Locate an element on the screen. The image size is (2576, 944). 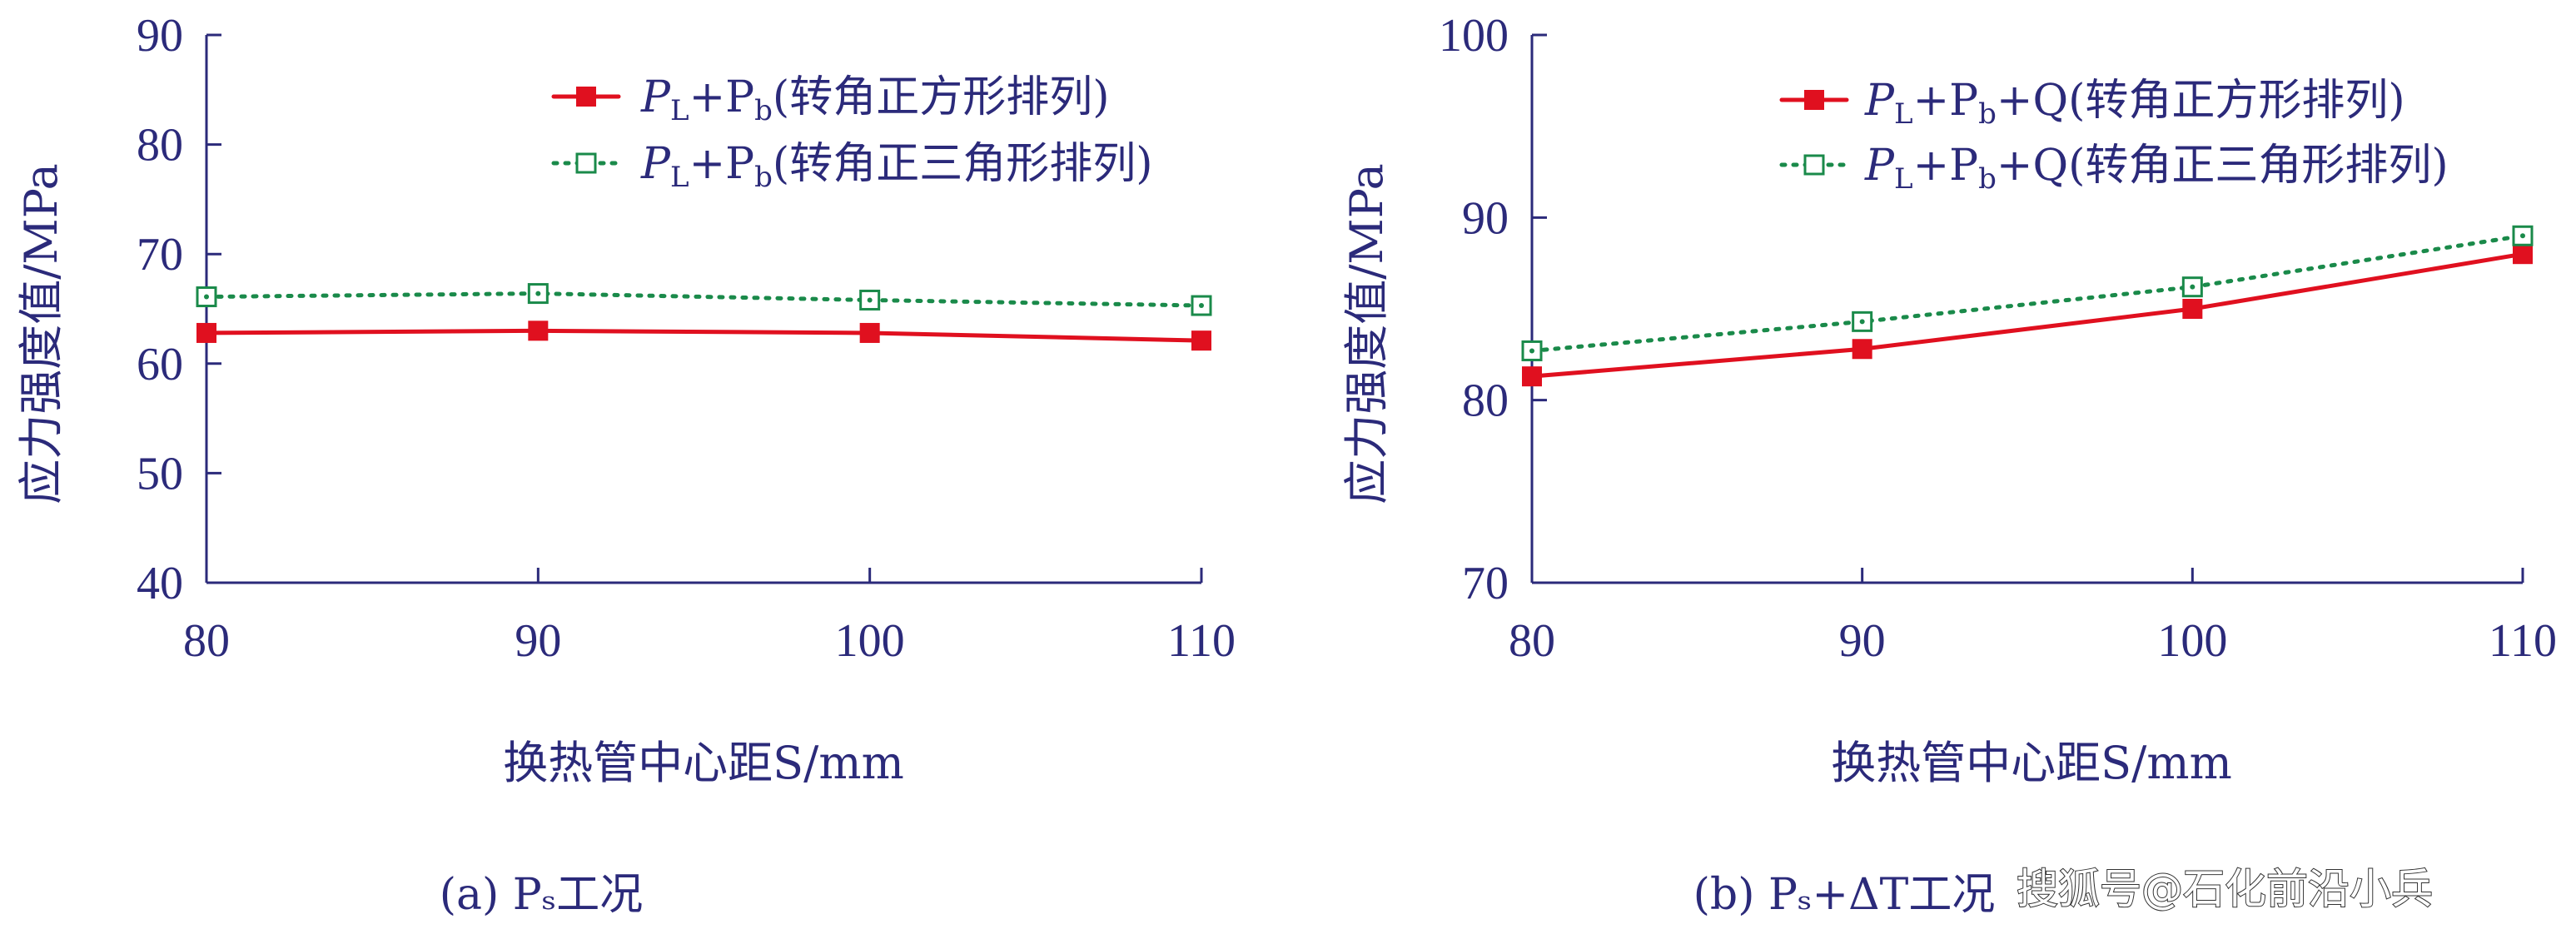
legend-label: PL+Pb(转角正三角形排列) is located at coordinates (896, 166).